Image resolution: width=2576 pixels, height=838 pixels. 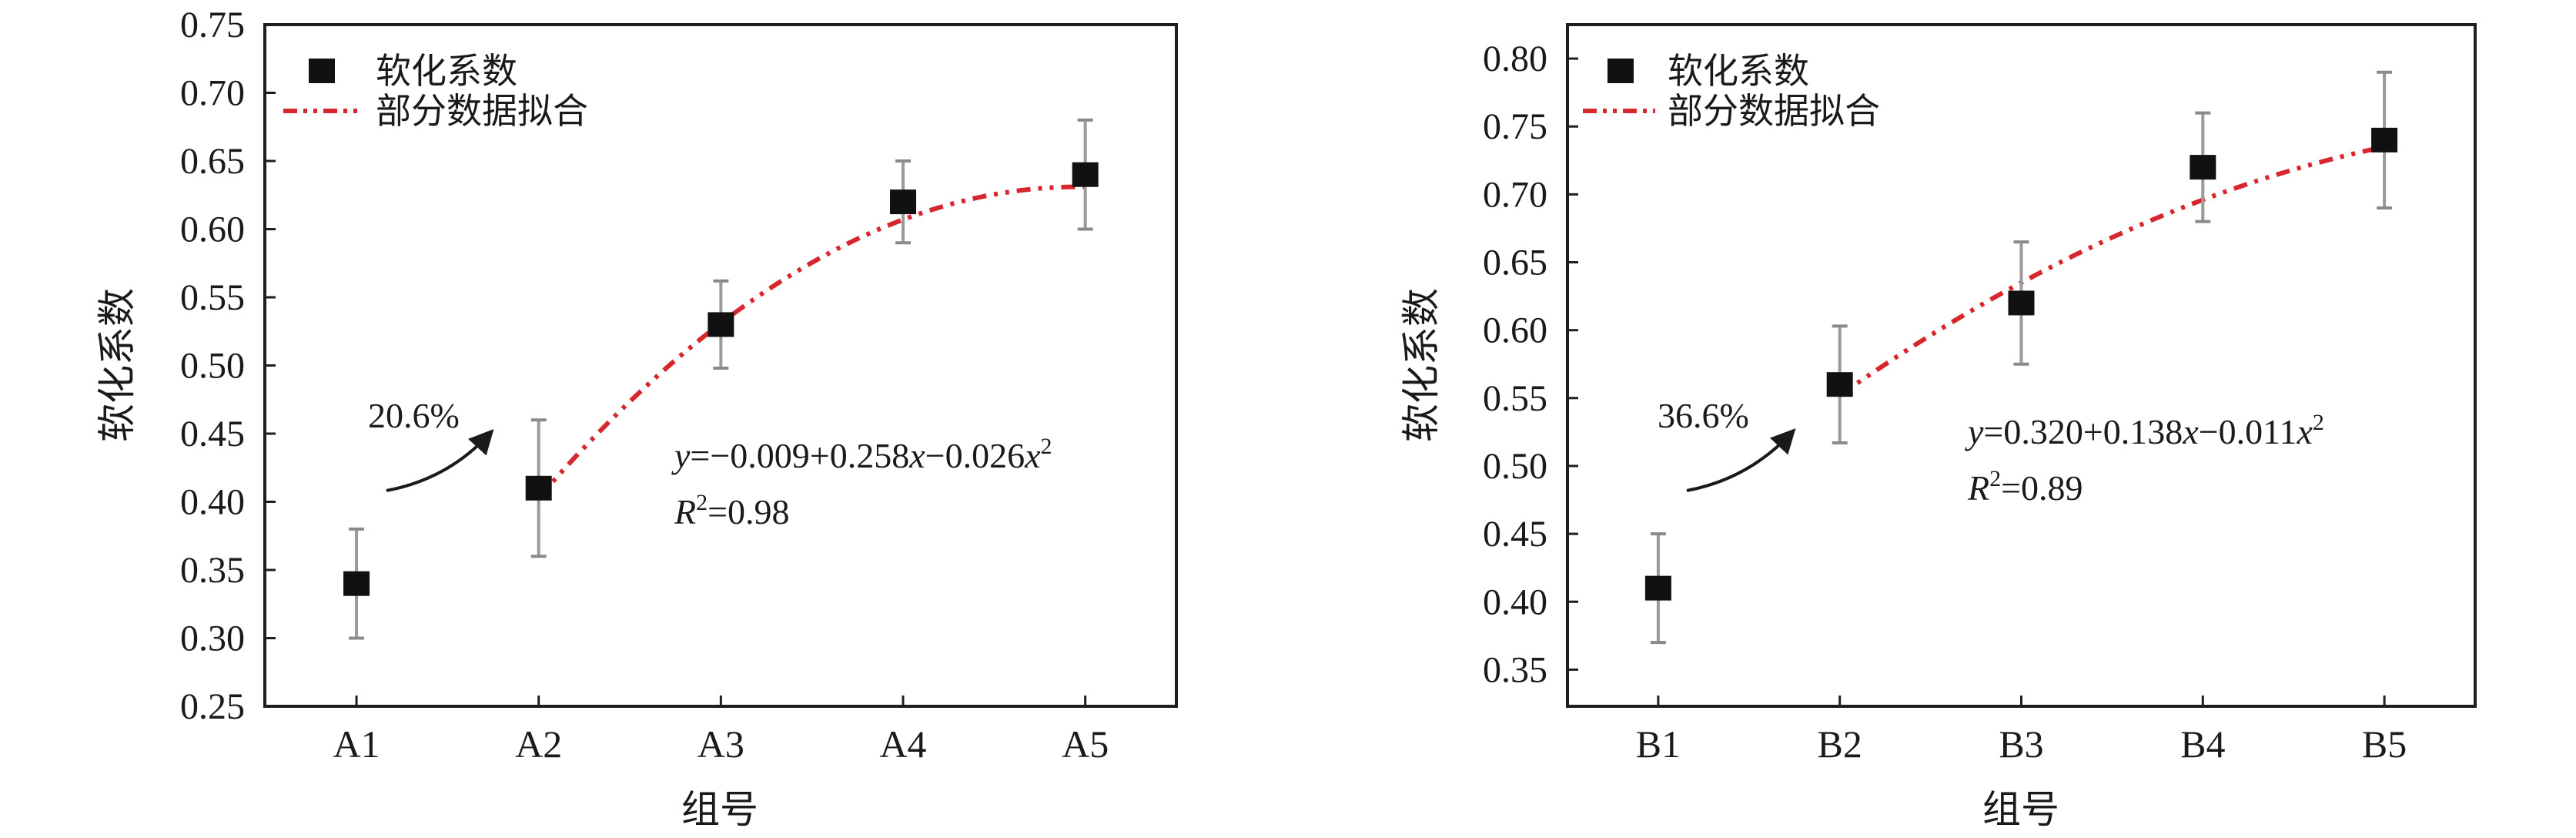 I want to click on x-tick-label: B3, so click(x=2021, y=744).